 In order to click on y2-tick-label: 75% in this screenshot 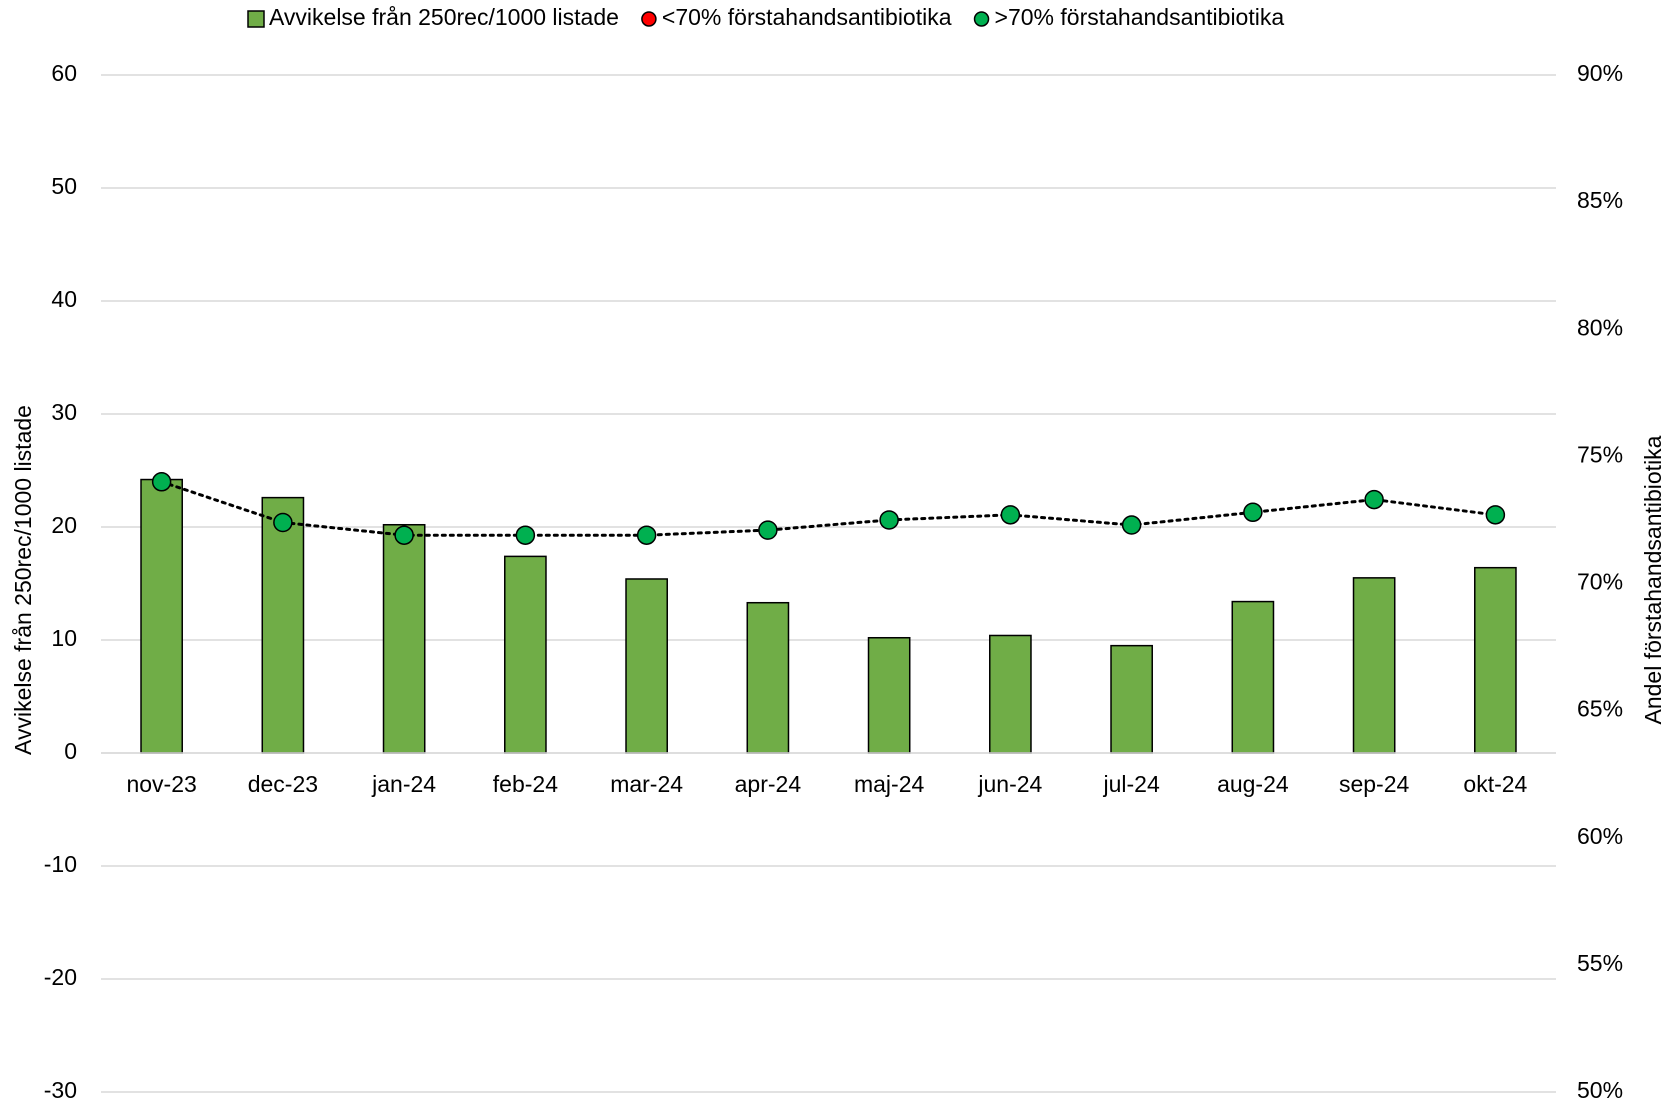, I will do `click(1600, 454)`.